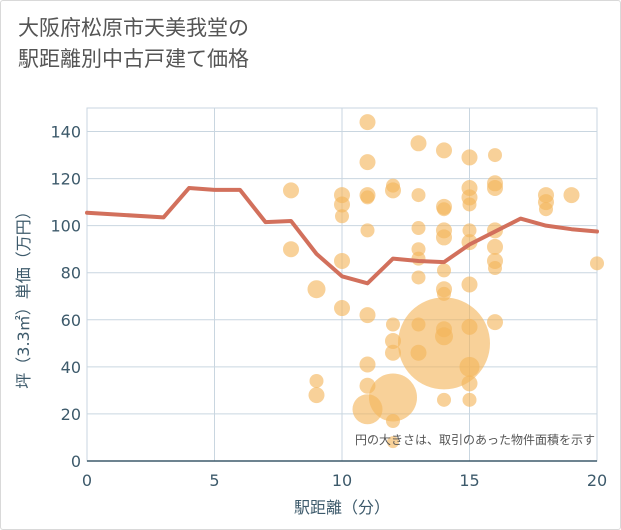  What do you see at coordinates (76, 461) in the screenshot?
I see `y-tick-label: 0` at bounding box center [76, 461].